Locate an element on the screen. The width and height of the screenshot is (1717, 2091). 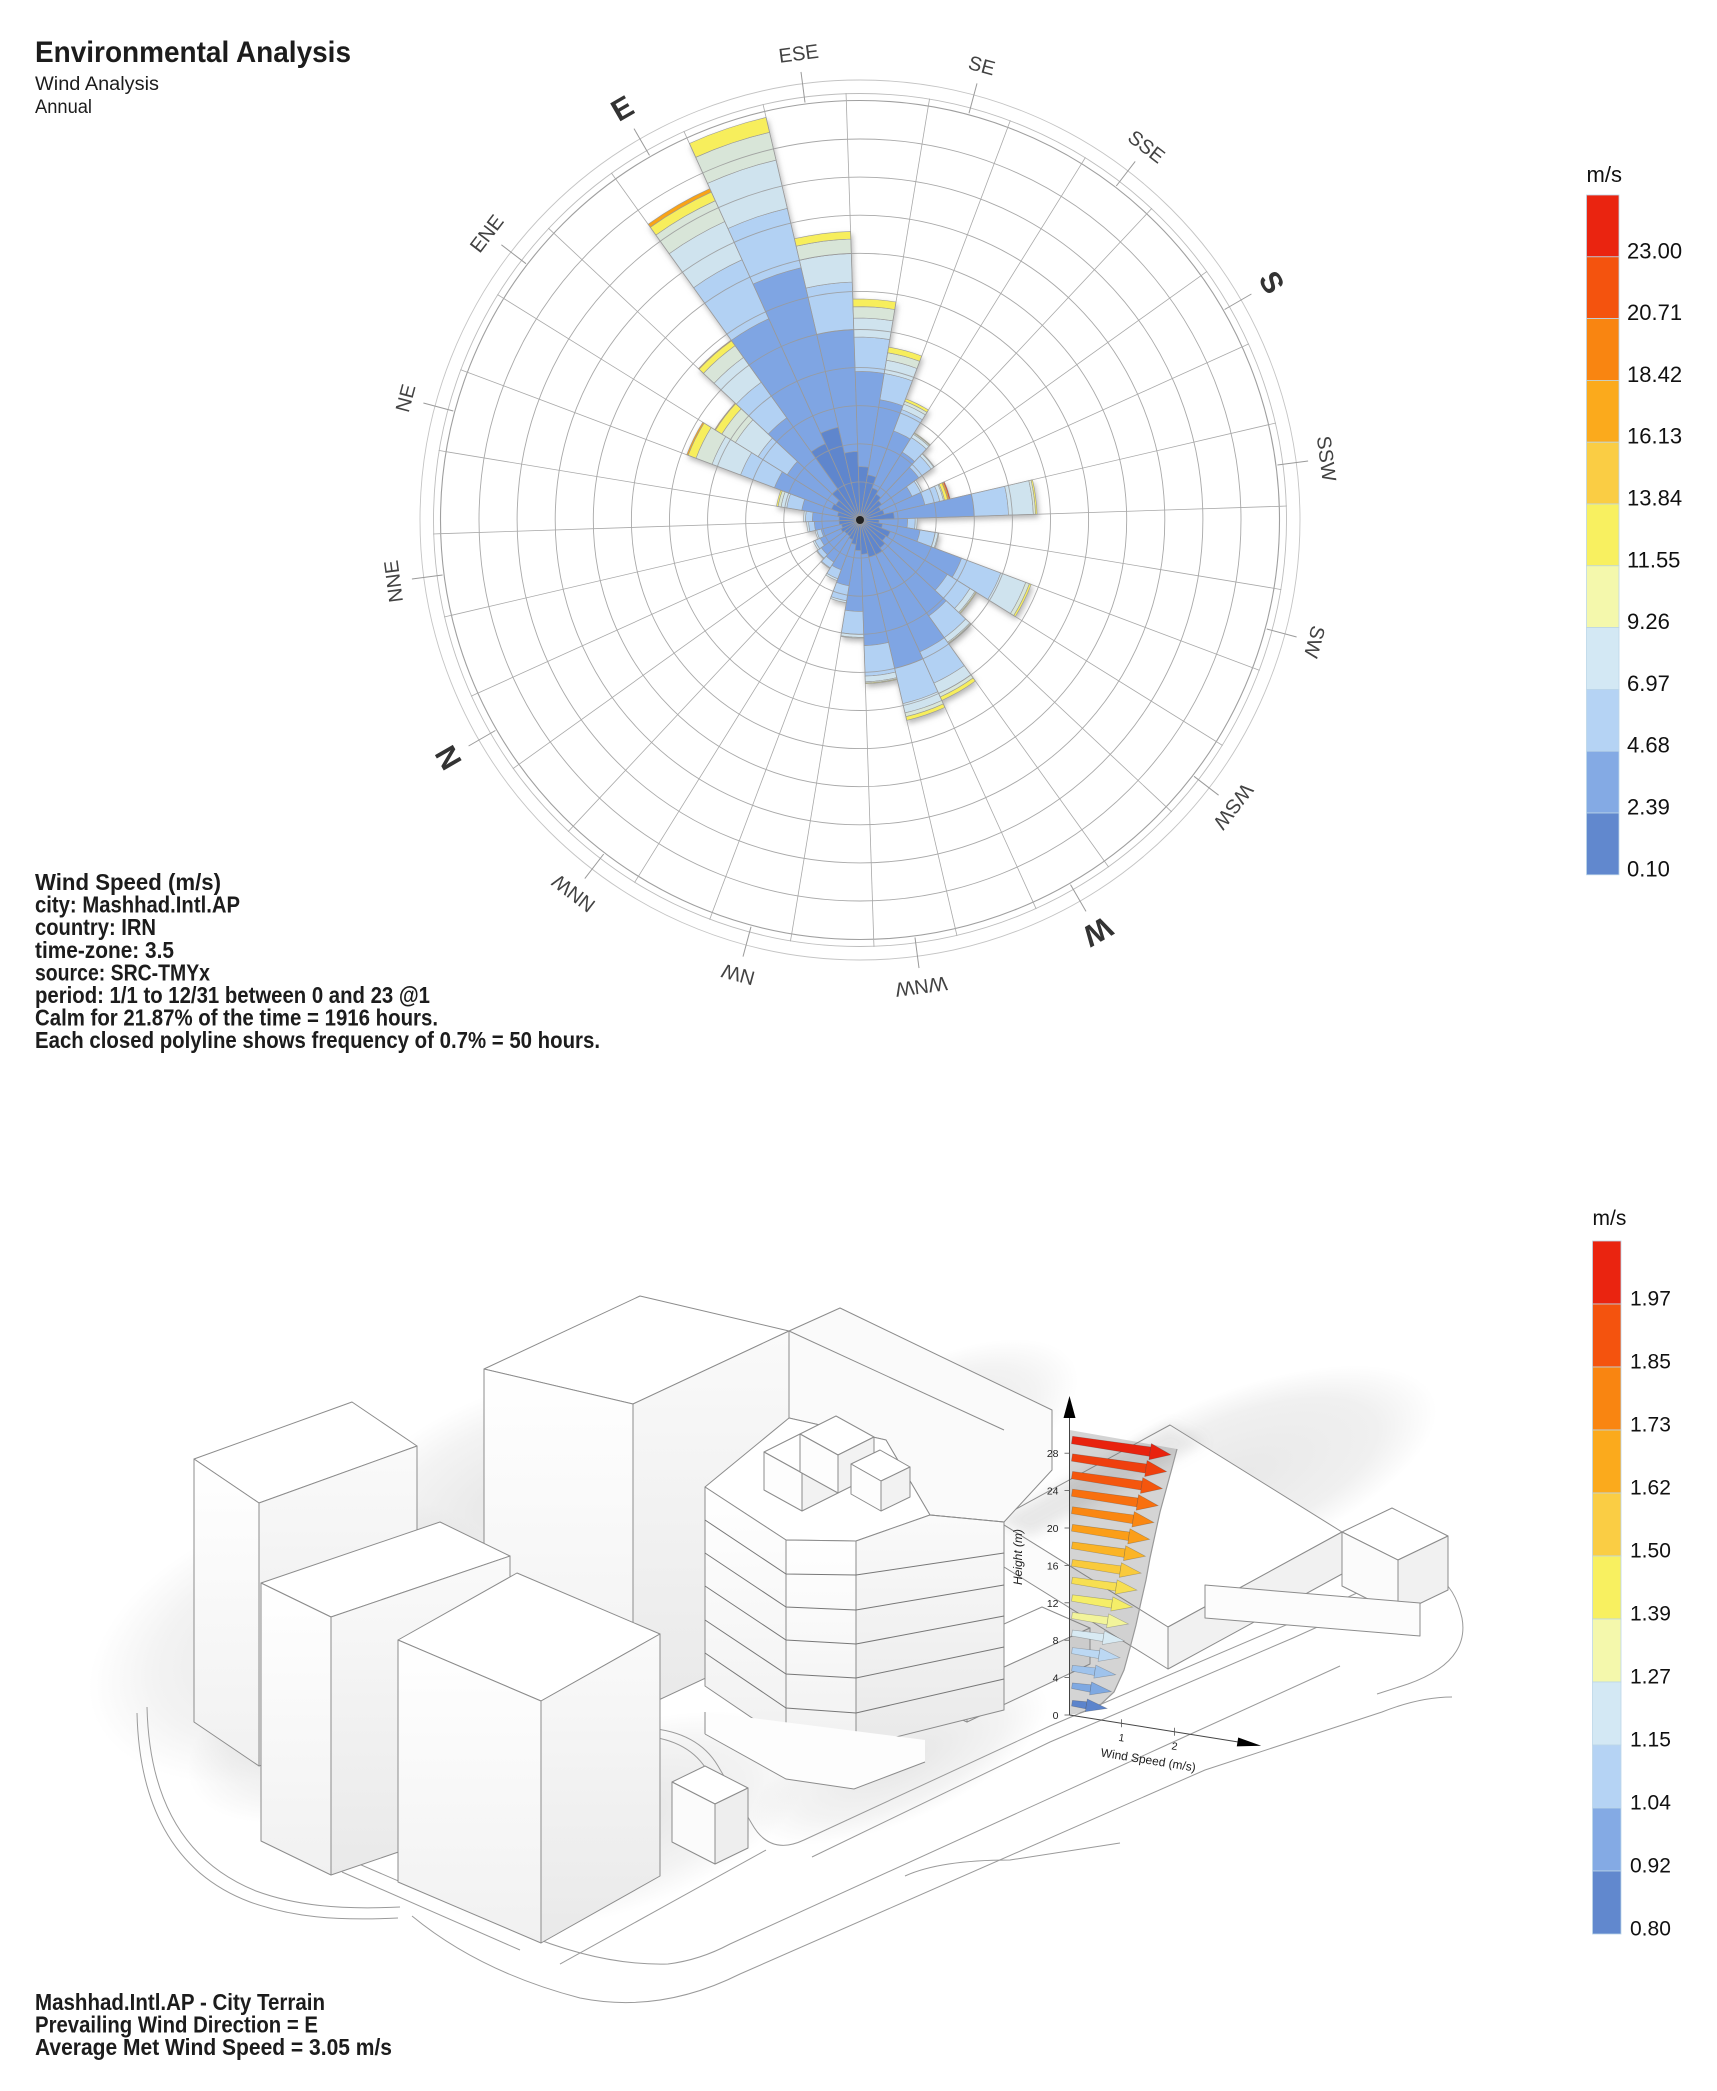
svg-text: 1.97 is located at coordinates (1650, 1299).